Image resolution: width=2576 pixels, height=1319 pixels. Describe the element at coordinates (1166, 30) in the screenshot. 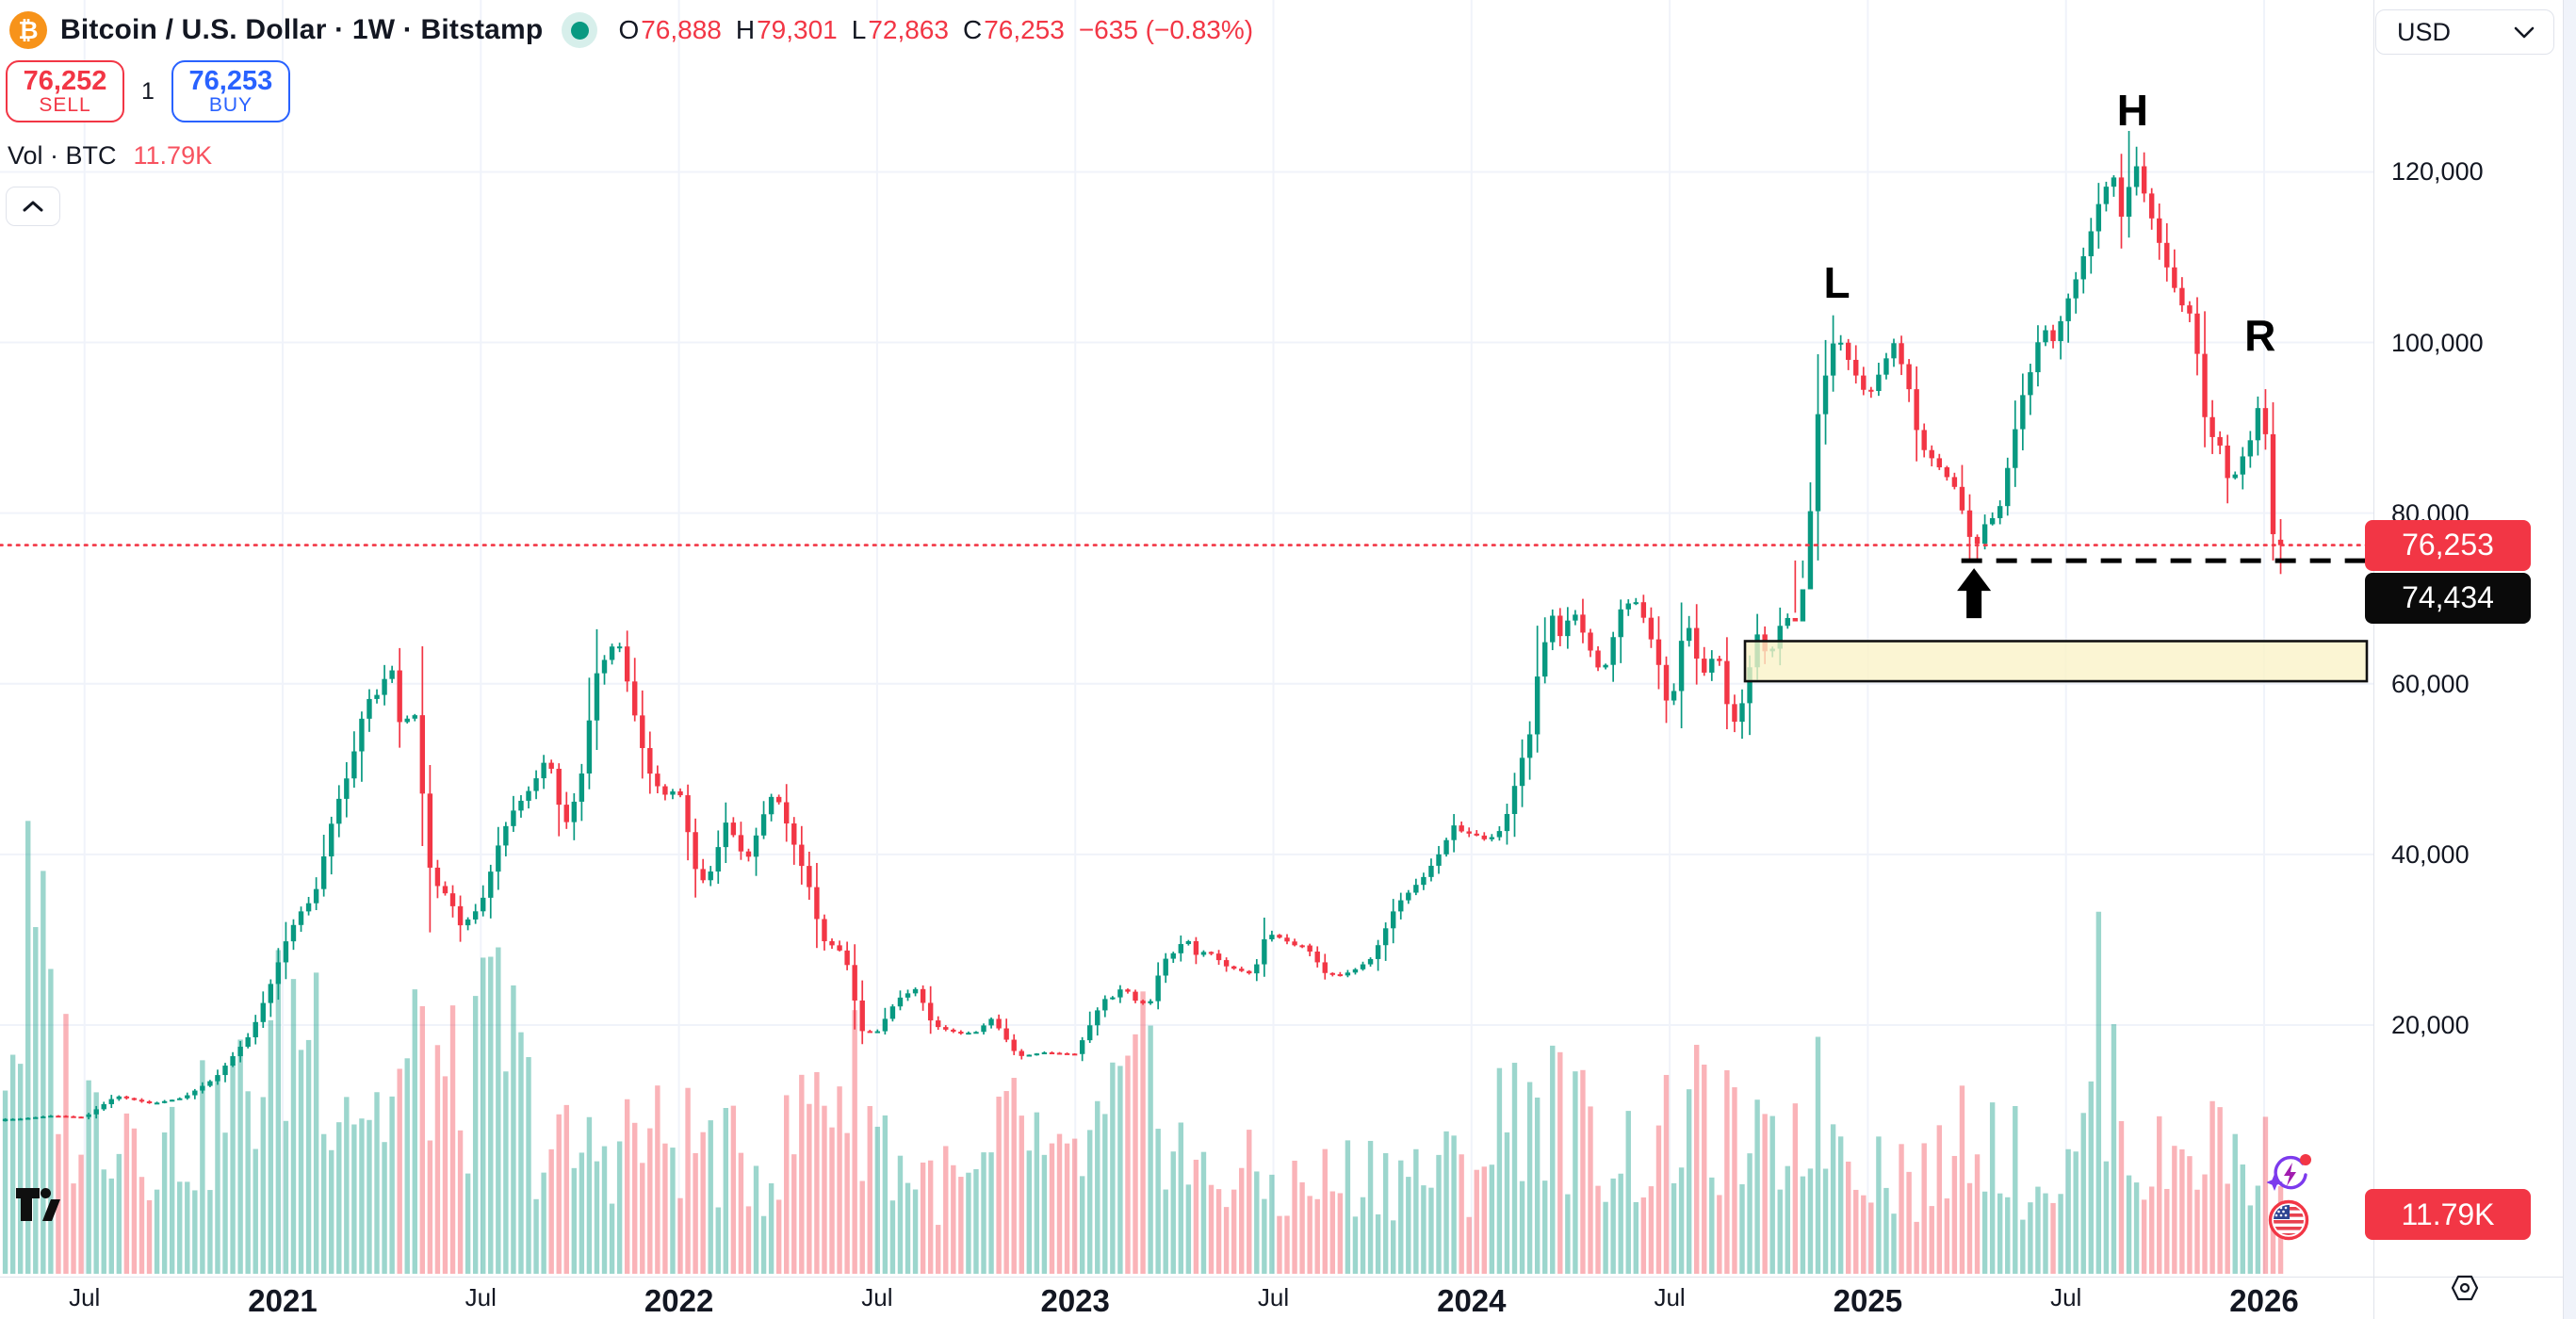

I see `change-value: −635 (−0.83%)` at that location.